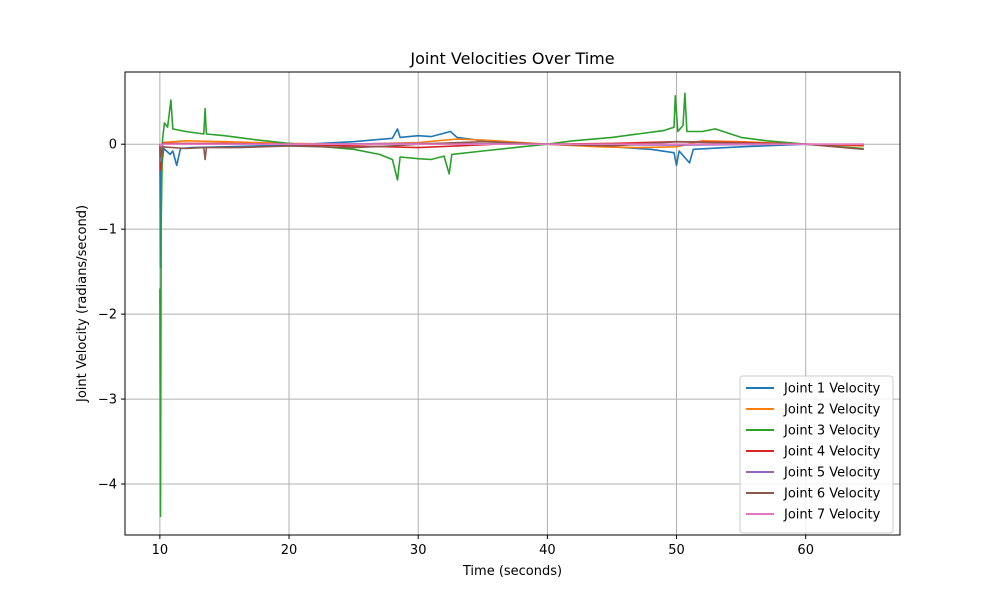 The image size is (1000, 600). What do you see at coordinates (832, 431) in the screenshot?
I see `legend-label: Joint 3 Velocity` at bounding box center [832, 431].